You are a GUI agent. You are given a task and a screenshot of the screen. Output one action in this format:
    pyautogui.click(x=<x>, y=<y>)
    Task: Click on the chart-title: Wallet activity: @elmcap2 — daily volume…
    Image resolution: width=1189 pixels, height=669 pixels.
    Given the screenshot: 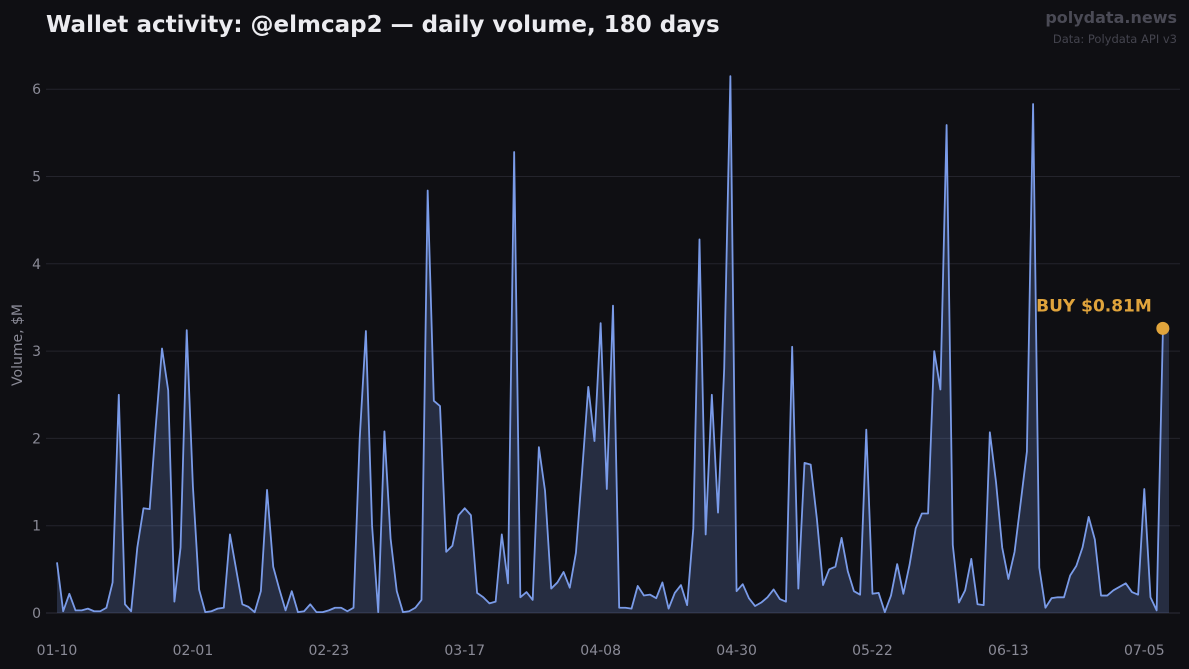 What is the action you would take?
    pyautogui.click(x=383, y=25)
    